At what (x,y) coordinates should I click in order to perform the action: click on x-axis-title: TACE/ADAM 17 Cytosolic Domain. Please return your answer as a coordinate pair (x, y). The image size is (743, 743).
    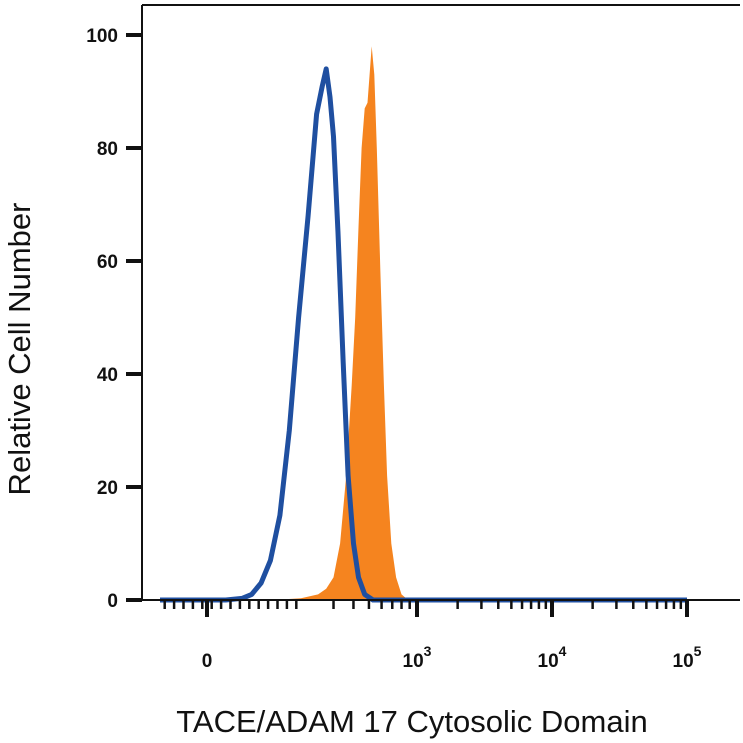
    Looking at the image, I should click on (411, 721).